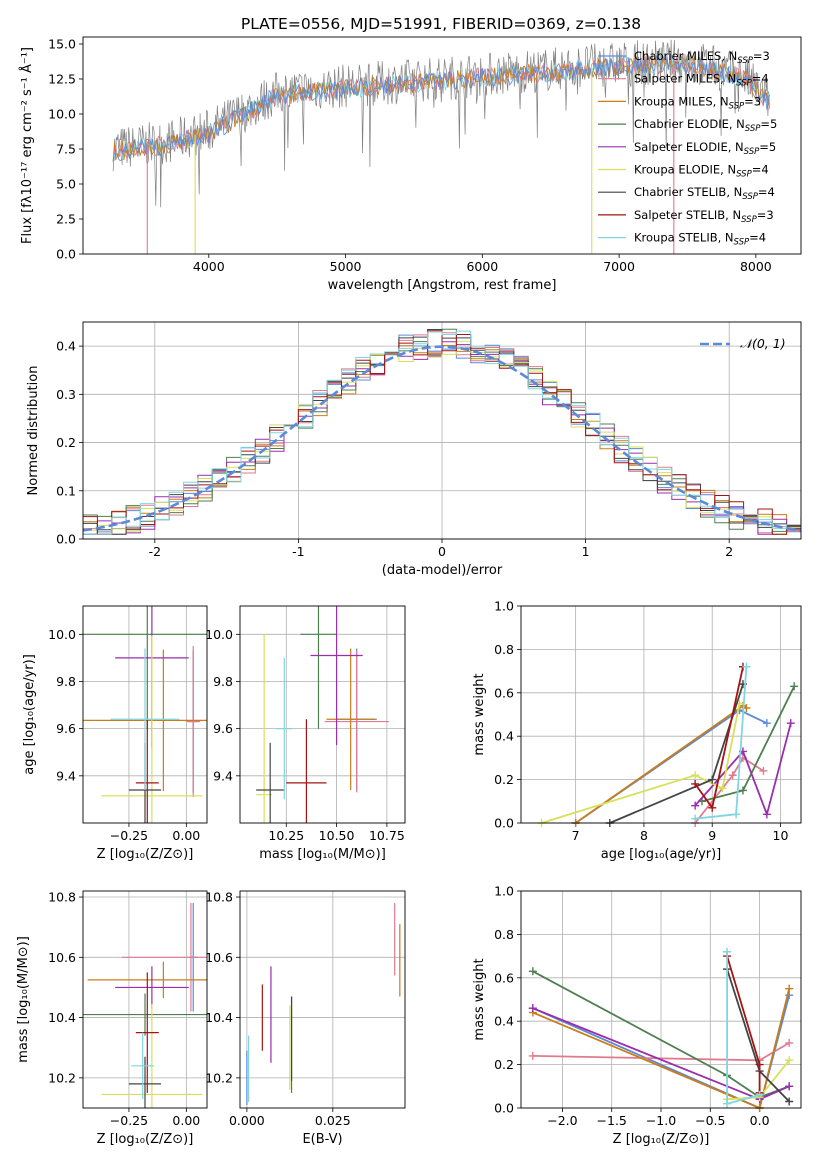 Image resolution: width=819 pixels, height=1170 pixels. I want to click on y-tick-label: 0.1, so click(66, 490).